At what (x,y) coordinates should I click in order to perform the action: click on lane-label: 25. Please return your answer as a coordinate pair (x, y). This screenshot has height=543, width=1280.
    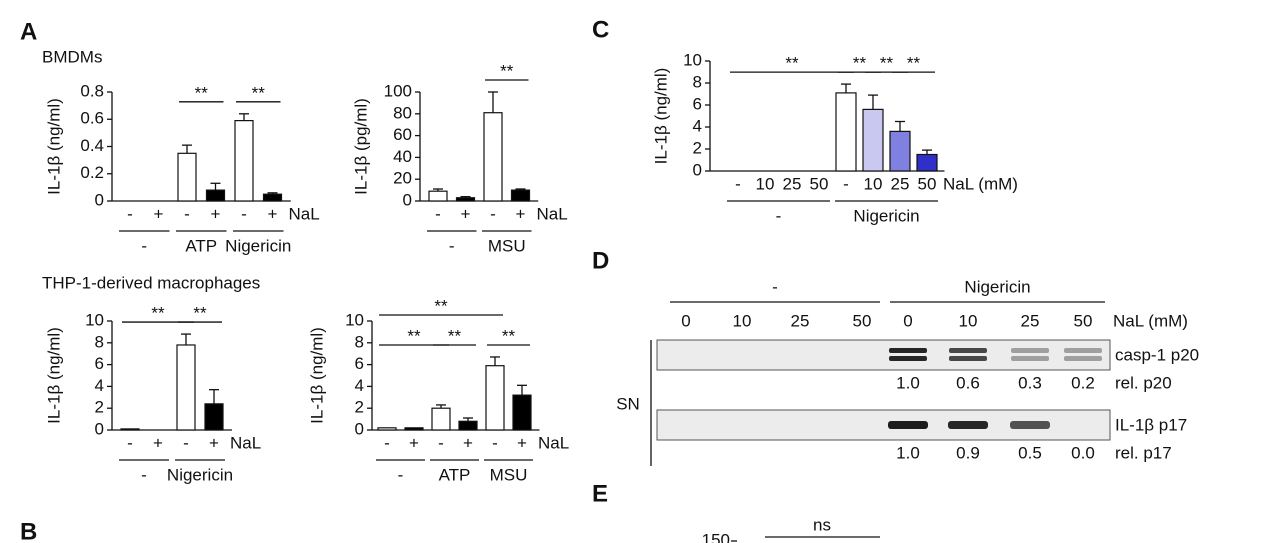
    Looking at the image, I should click on (800, 320).